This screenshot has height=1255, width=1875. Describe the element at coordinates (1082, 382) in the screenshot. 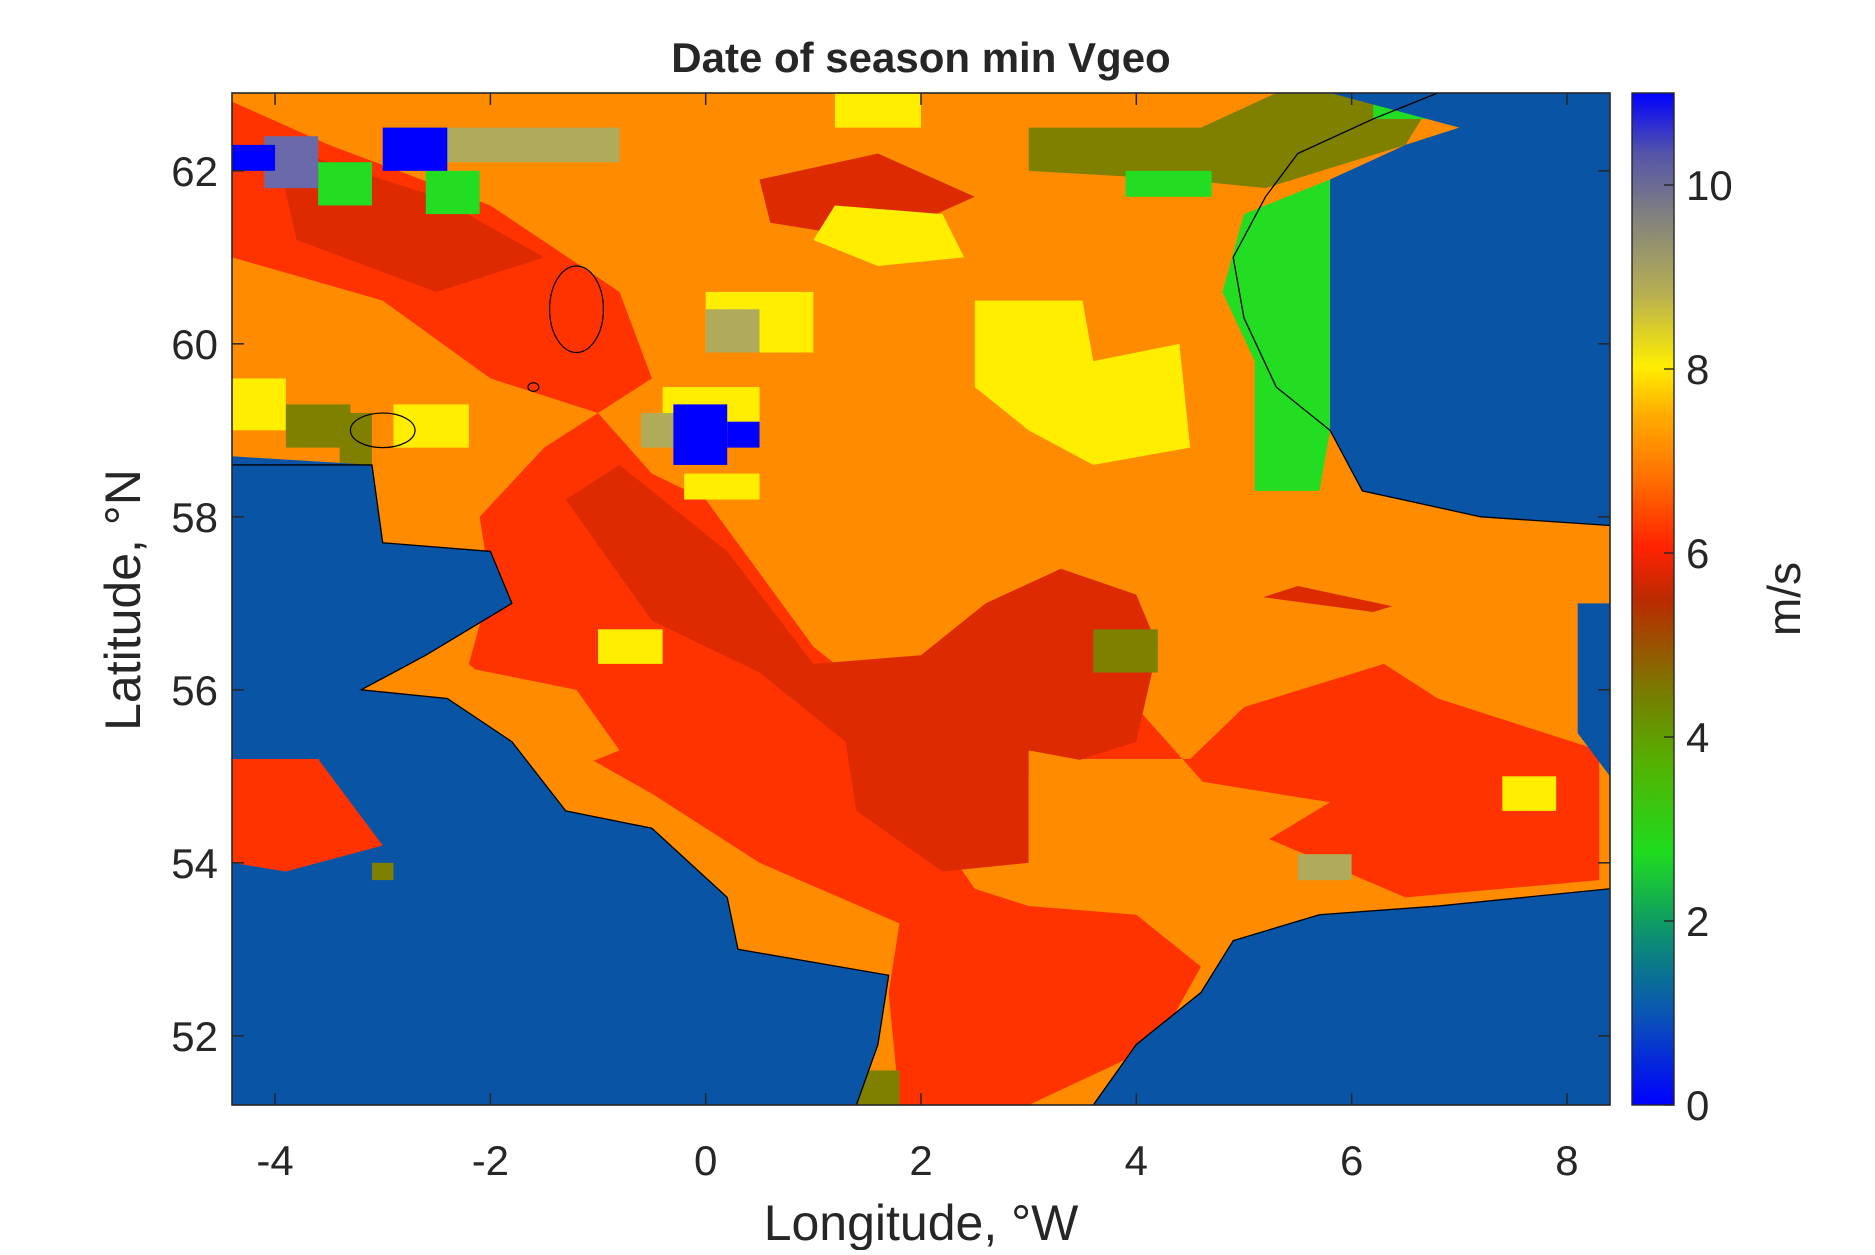

I see `region-yellow-viking` at that location.